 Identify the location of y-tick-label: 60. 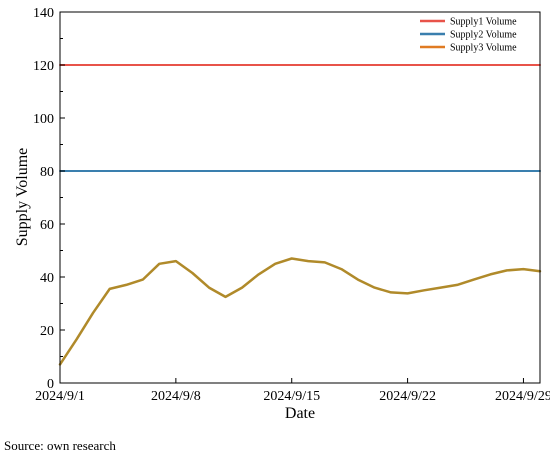
(47, 225).